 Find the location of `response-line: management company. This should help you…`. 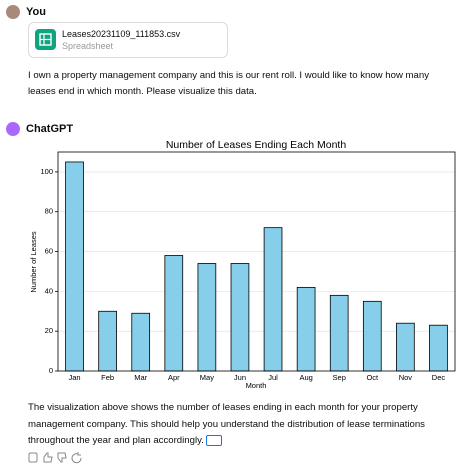

response-line: management company. This should help you… is located at coordinates (226, 424).